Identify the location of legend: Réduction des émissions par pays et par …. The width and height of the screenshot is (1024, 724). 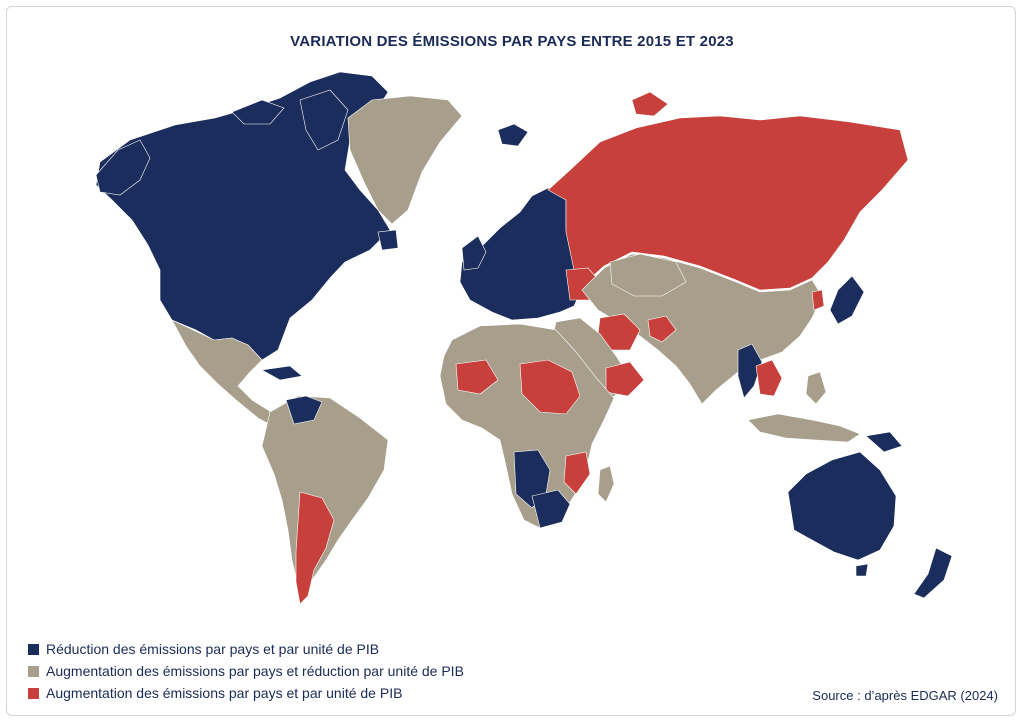
(246, 671).